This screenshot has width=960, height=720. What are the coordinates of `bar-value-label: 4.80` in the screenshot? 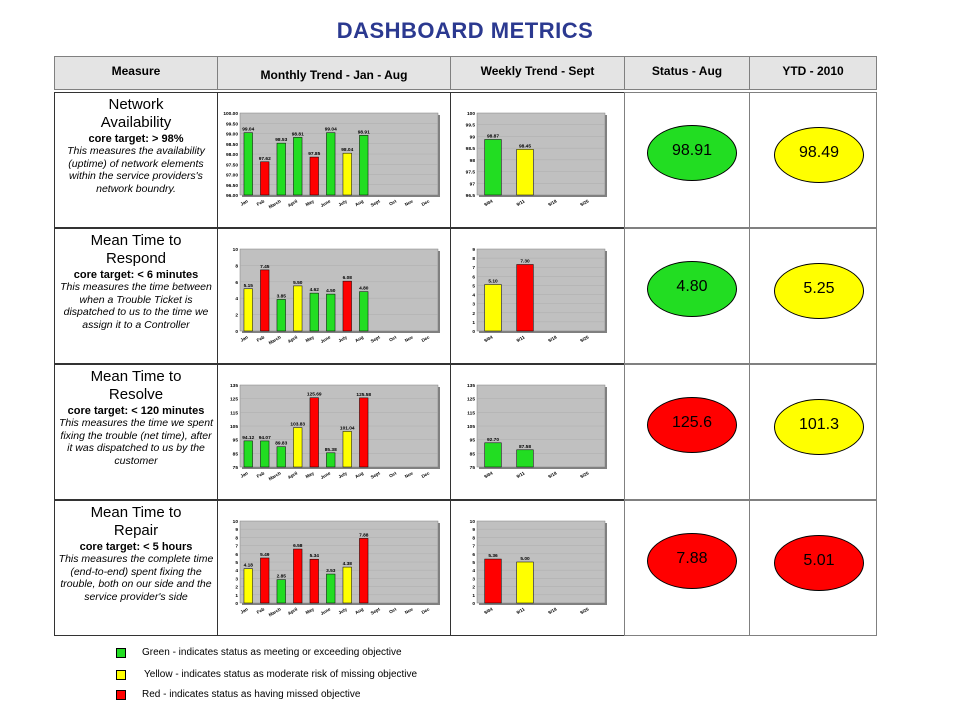 It's located at (364, 289).